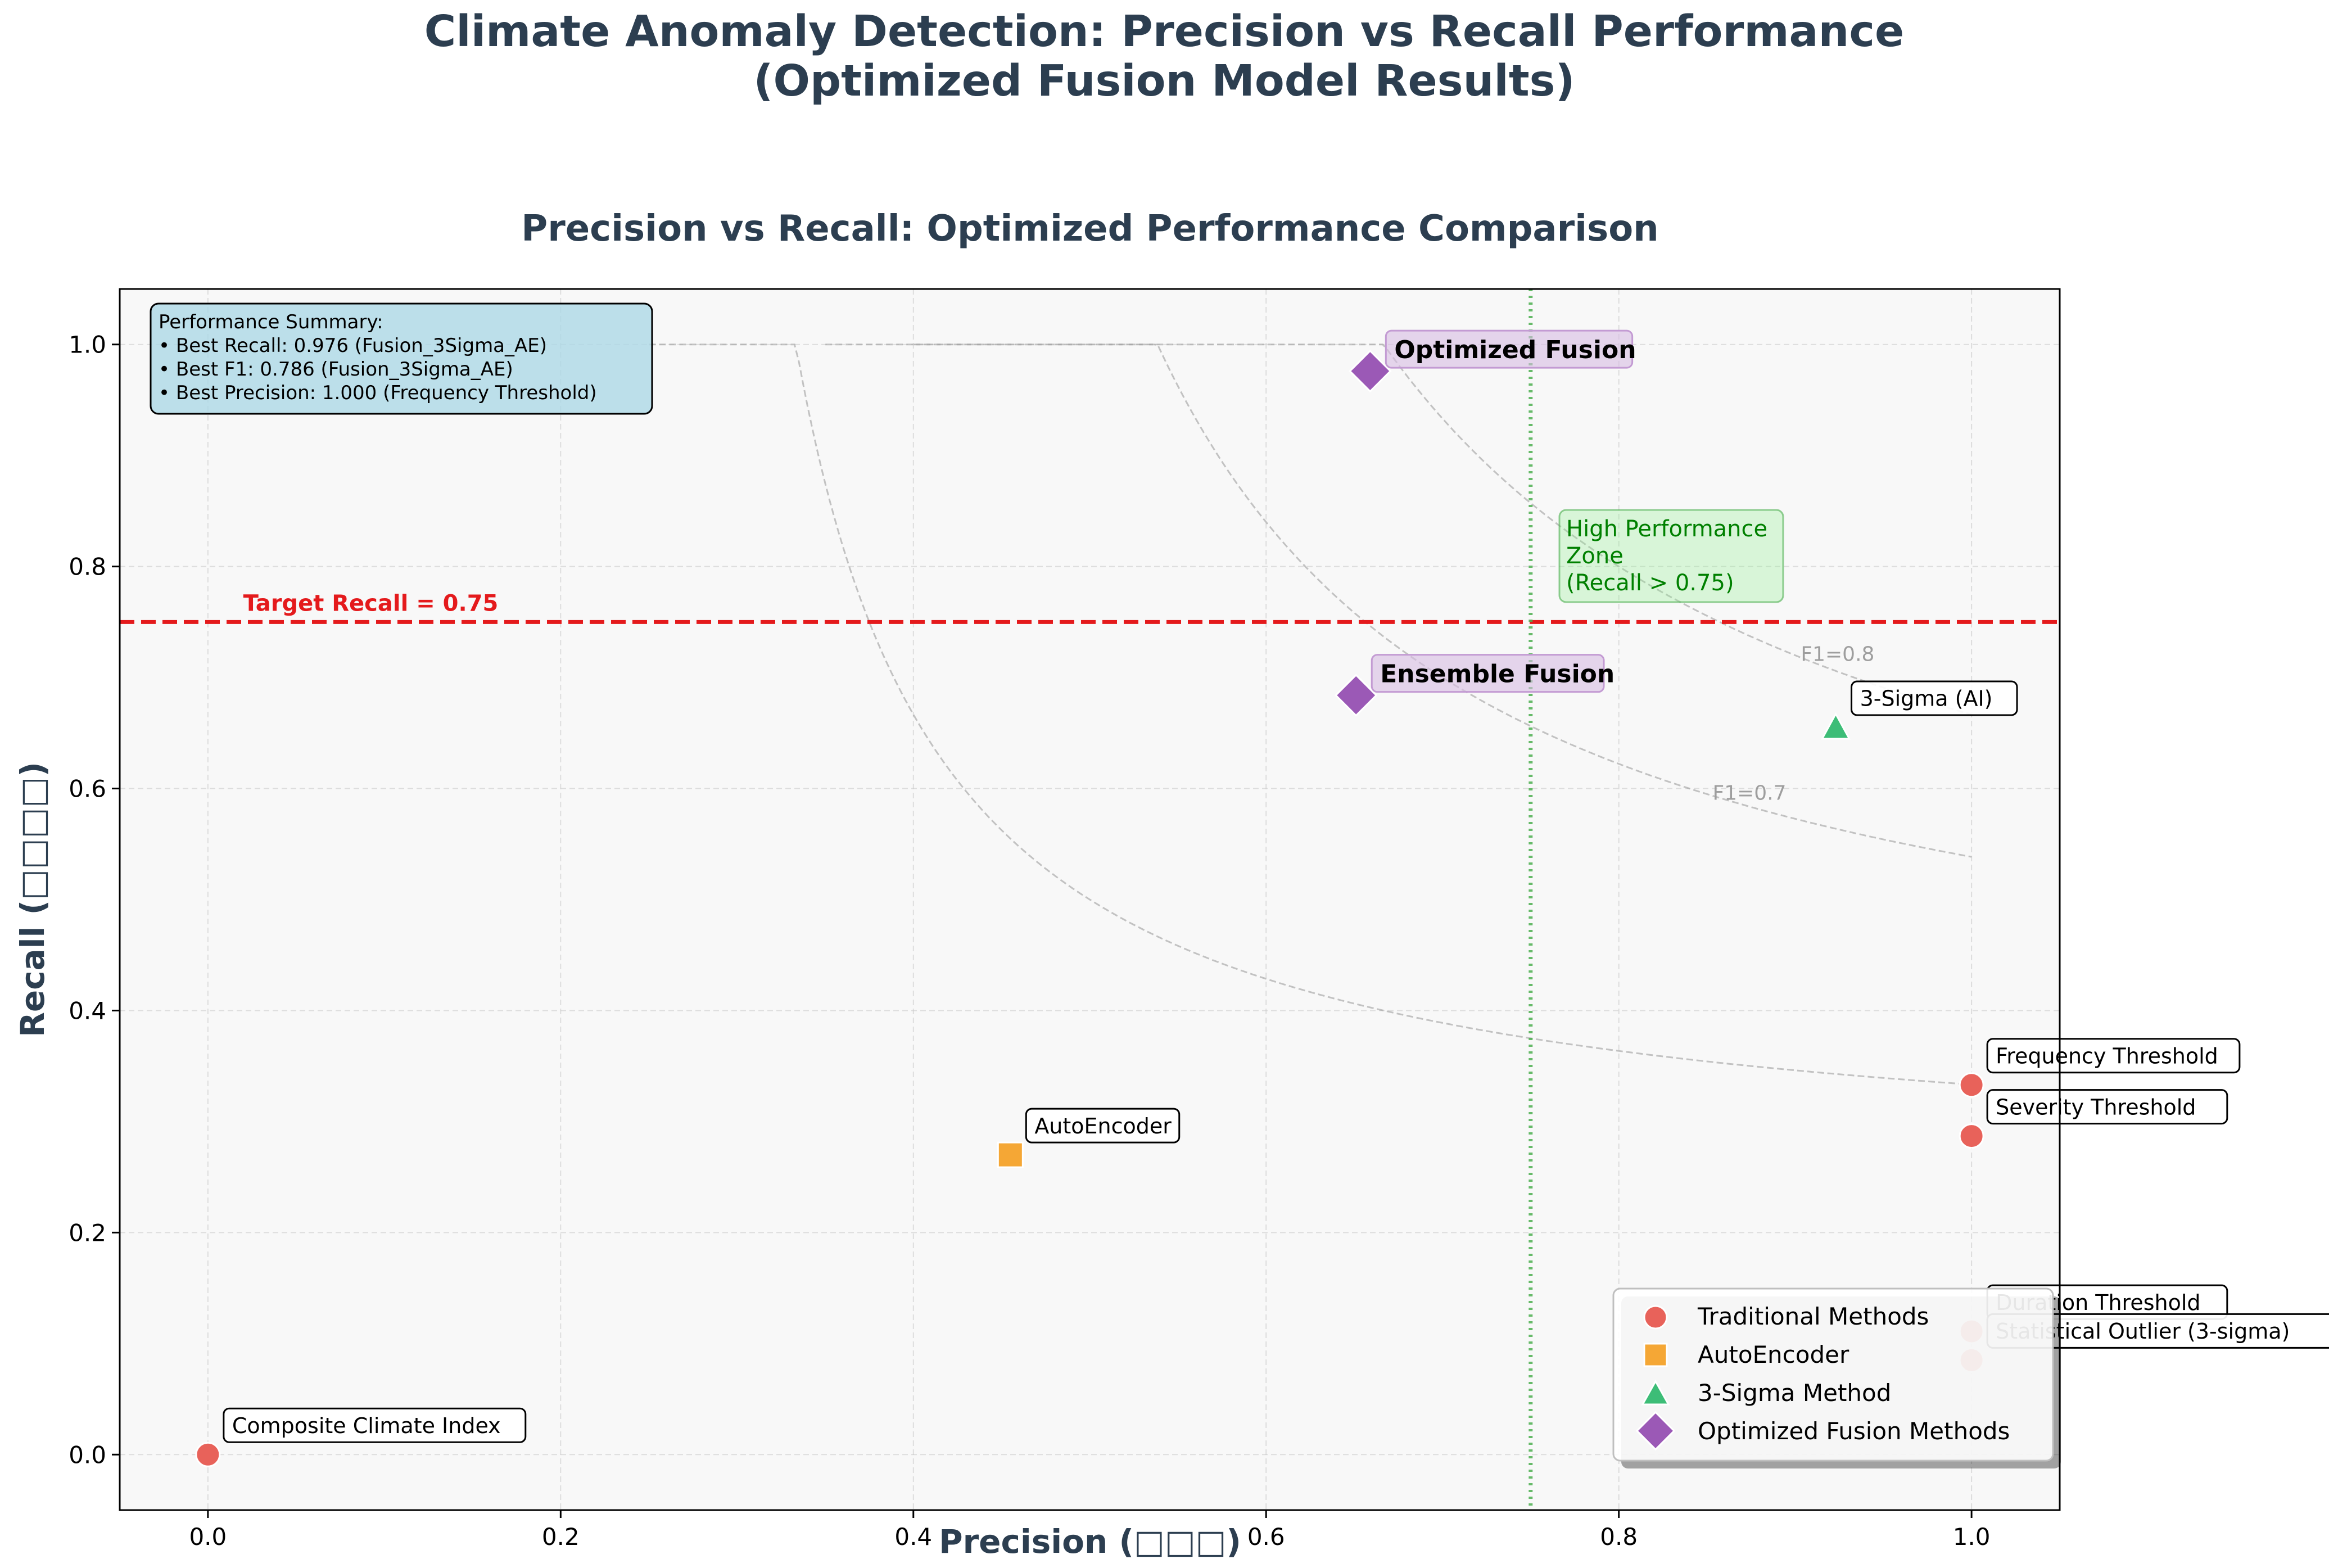 The width and height of the screenshot is (2329, 1568). What do you see at coordinates (1515, 350) in the screenshot?
I see `label-optimized-fusion: Optimized Fusion` at bounding box center [1515, 350].